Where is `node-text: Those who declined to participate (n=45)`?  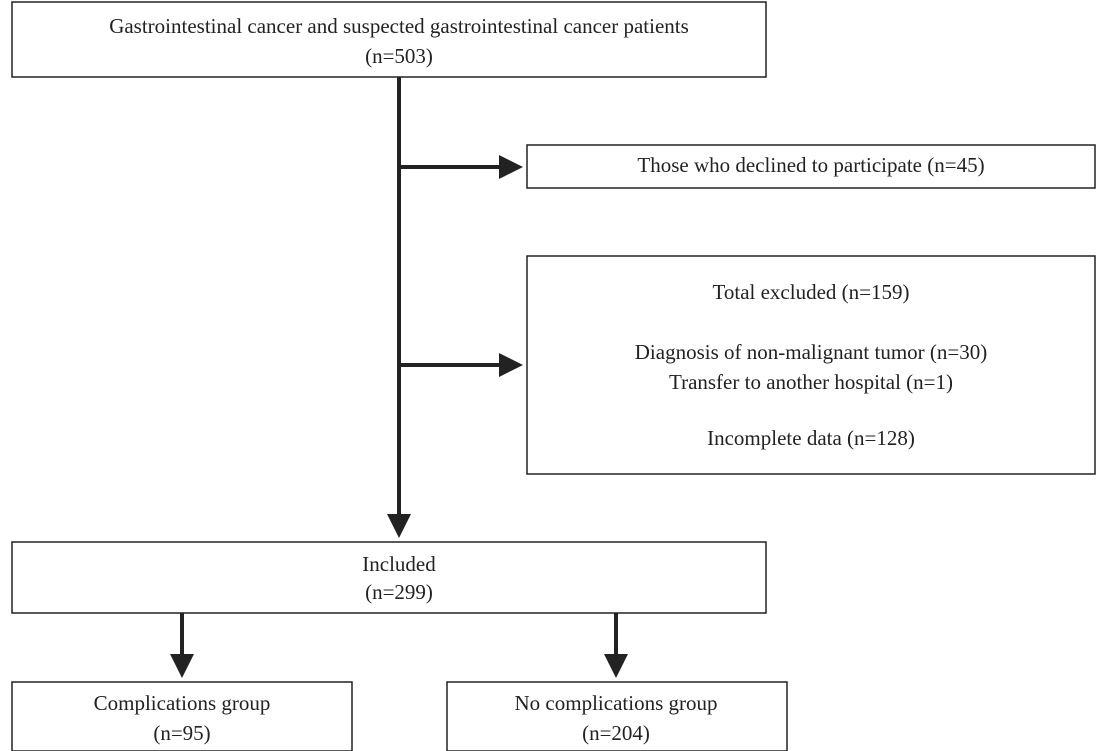
node-text: Those who declined to participate (n=45) is located at coordinates (810, 165).